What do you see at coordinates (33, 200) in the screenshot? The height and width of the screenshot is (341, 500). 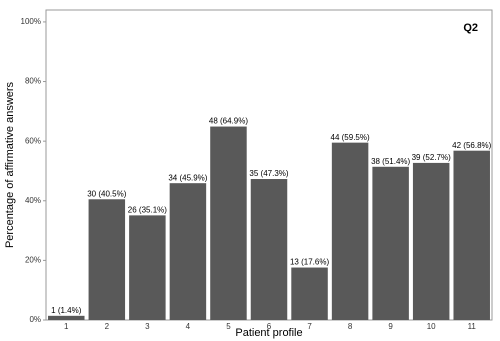 I see `y-tick-label: 40%` at bounding box center [33, 200].